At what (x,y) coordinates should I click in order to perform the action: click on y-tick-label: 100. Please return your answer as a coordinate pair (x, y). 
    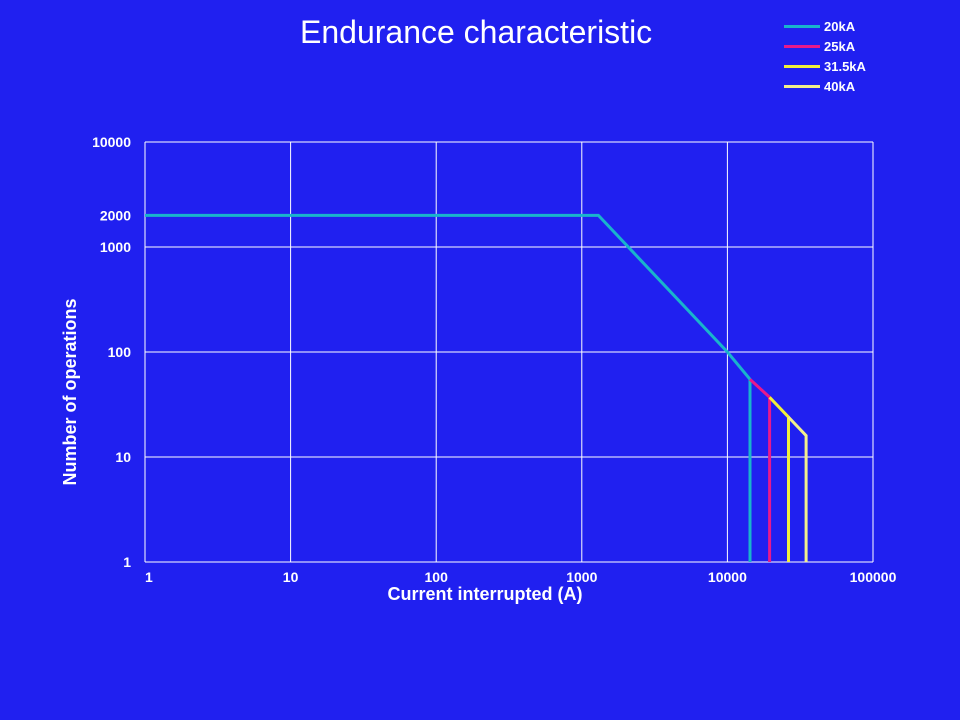
    Looking at the image, I should click on (120, 352).